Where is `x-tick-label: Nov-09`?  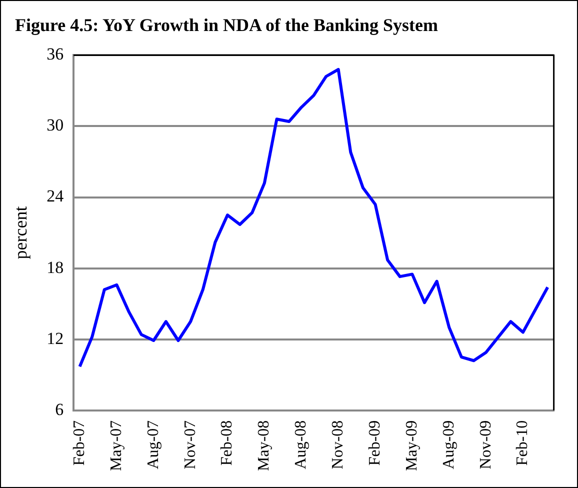 x-tick-label: Nov-09 is located at coordinates (485, 445).